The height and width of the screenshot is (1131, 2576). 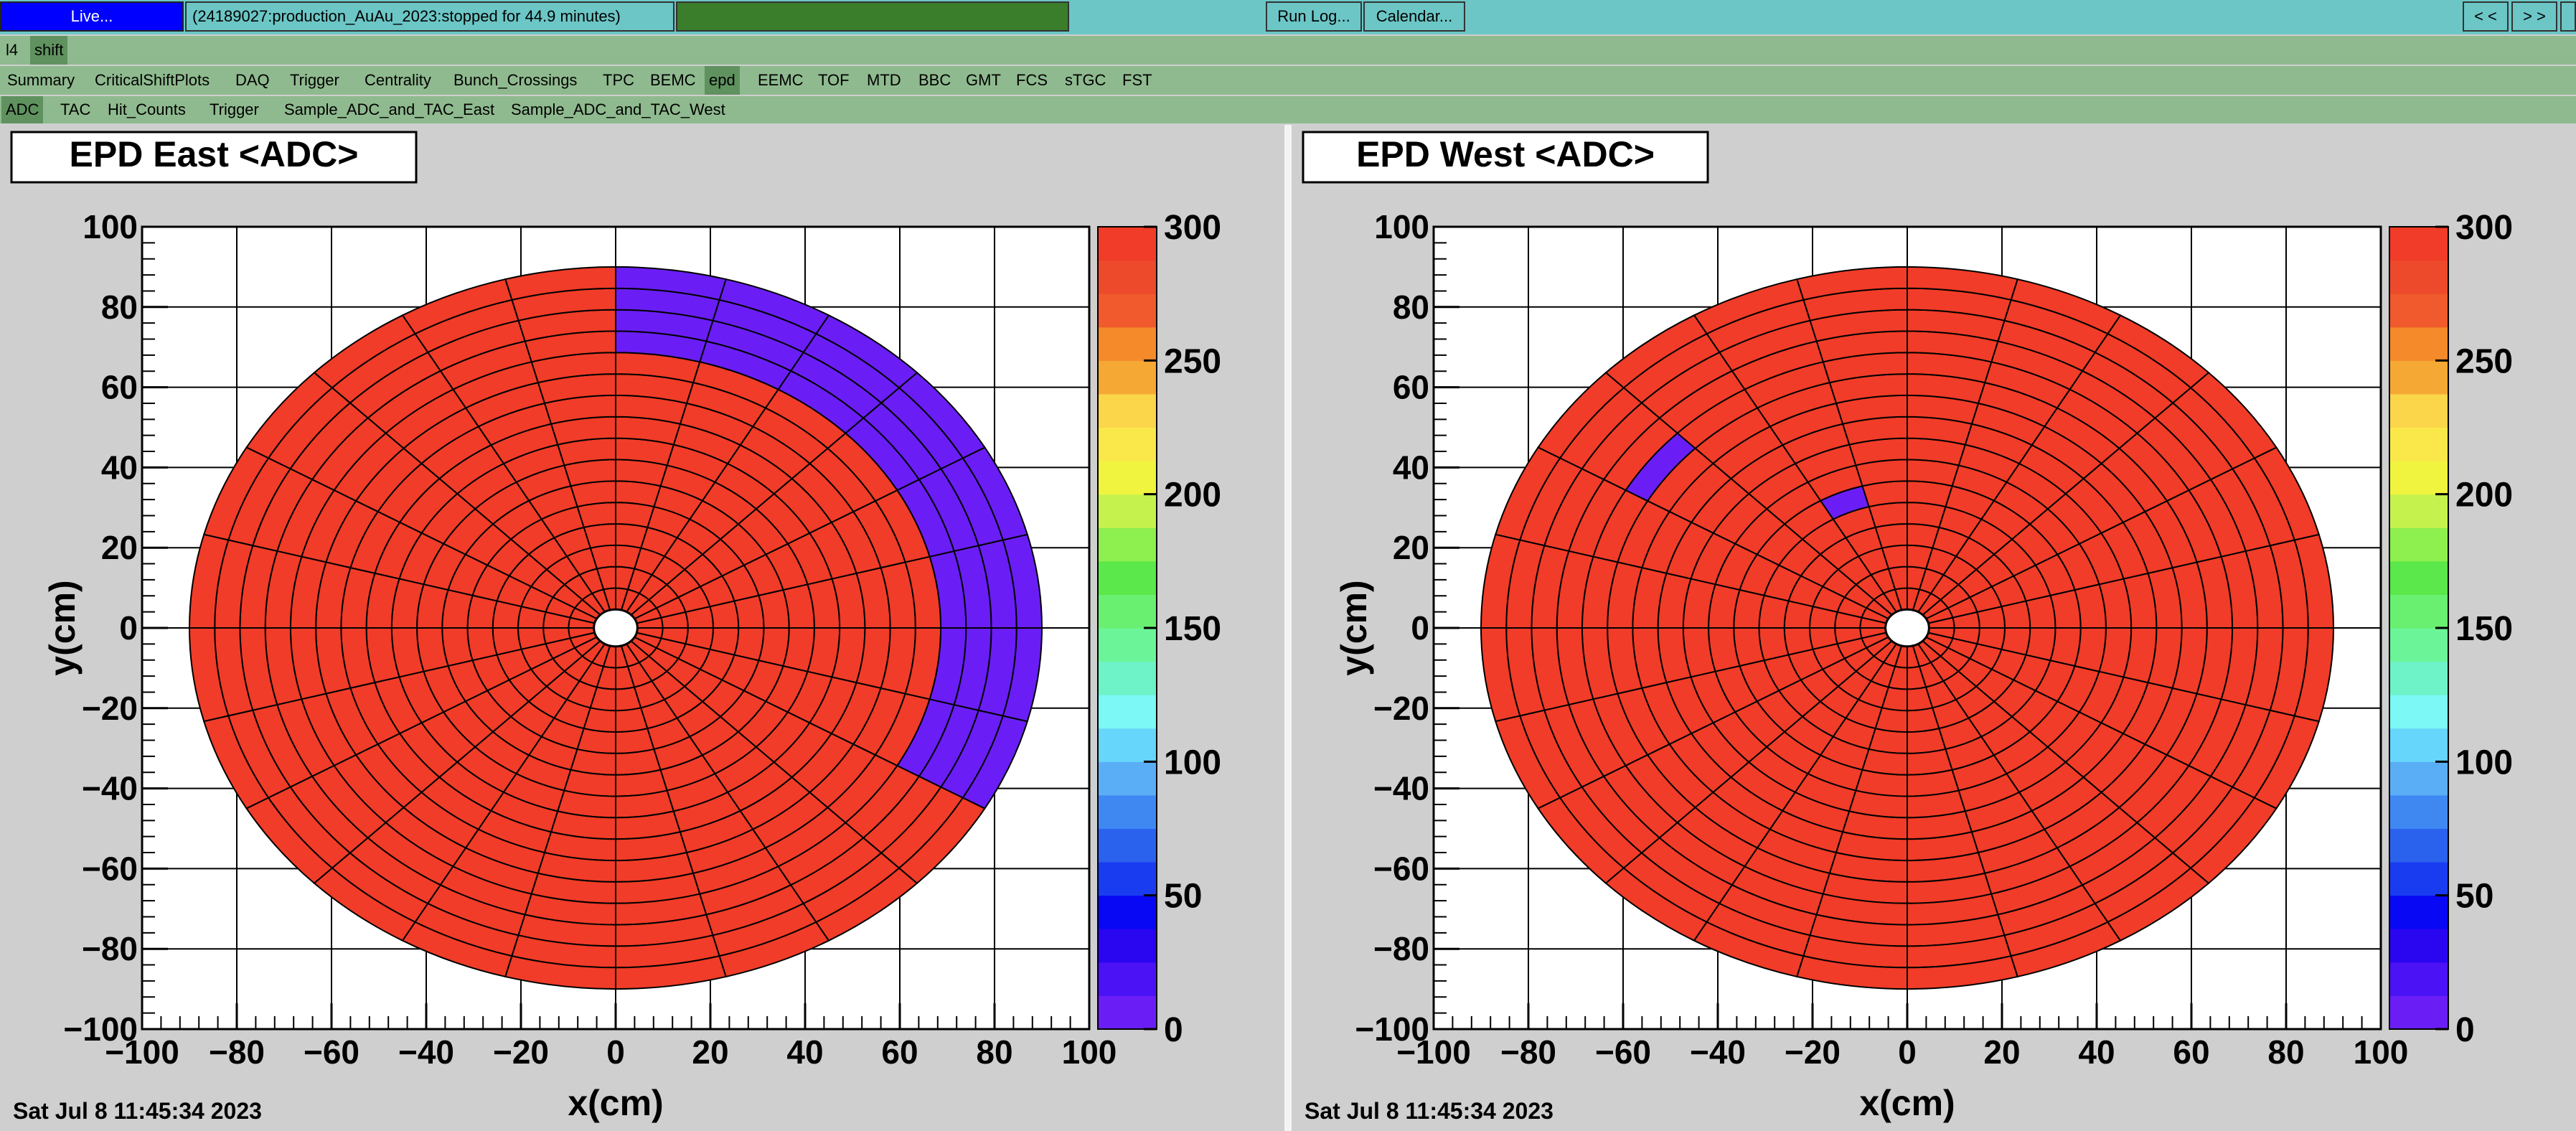 What do you see at coordinates (119, 547) in the screenshot?
I see `y-tick-label: 20` at bounding box center [119, 547].